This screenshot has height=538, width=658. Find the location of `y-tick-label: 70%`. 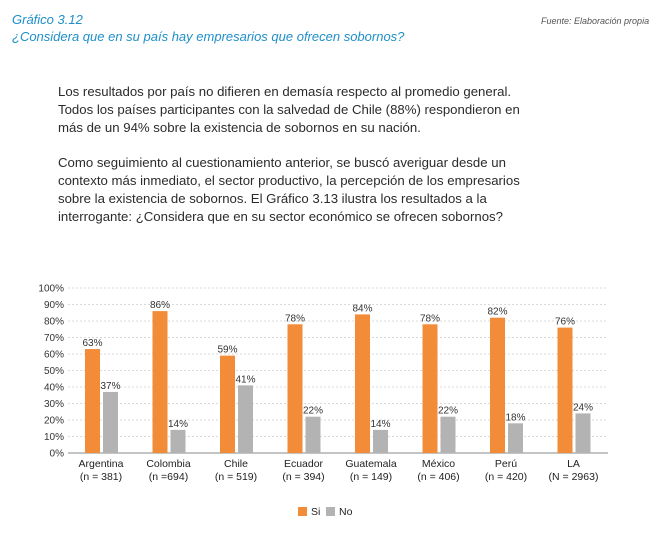

y-tick-label: 70% is located at coordinates (54, 338).